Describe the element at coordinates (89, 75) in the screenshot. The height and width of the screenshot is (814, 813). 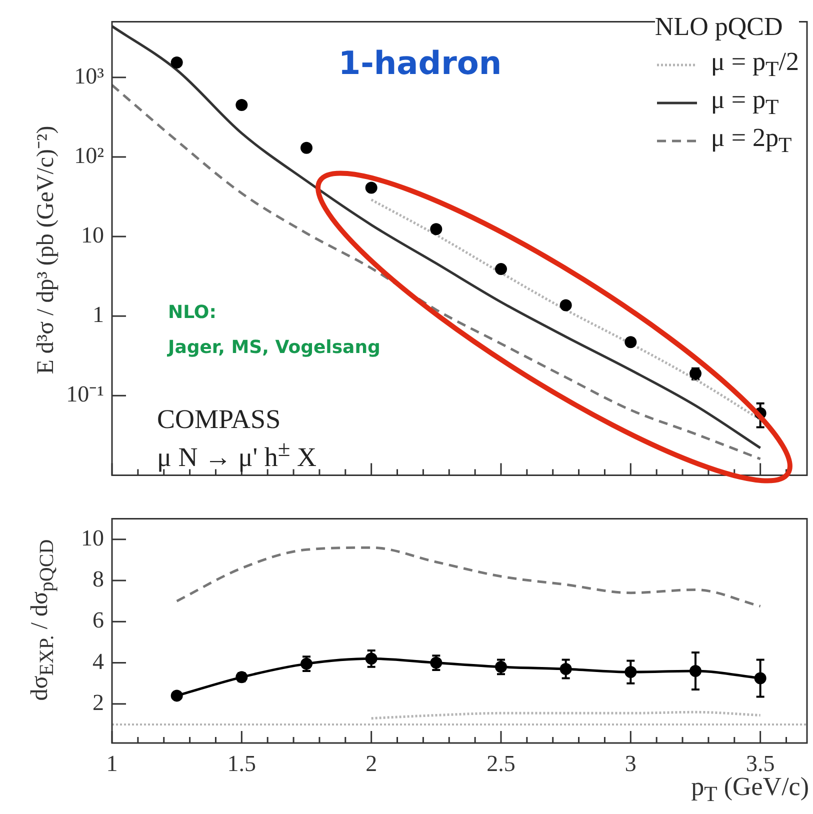
I see `y-tick-label: 10³` at that location.